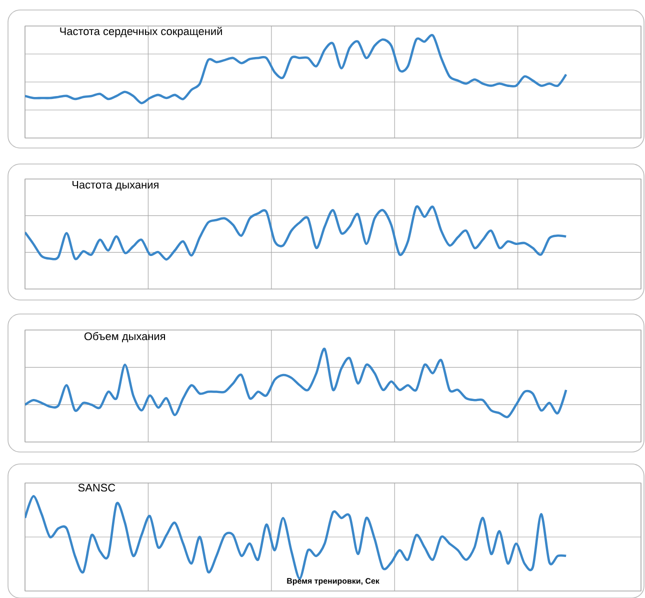  What do you see at coordinates (141, 32) in the screenshot?
I see `chart-title: Частота сердечных сокращений` at bounding box center [141, 32].